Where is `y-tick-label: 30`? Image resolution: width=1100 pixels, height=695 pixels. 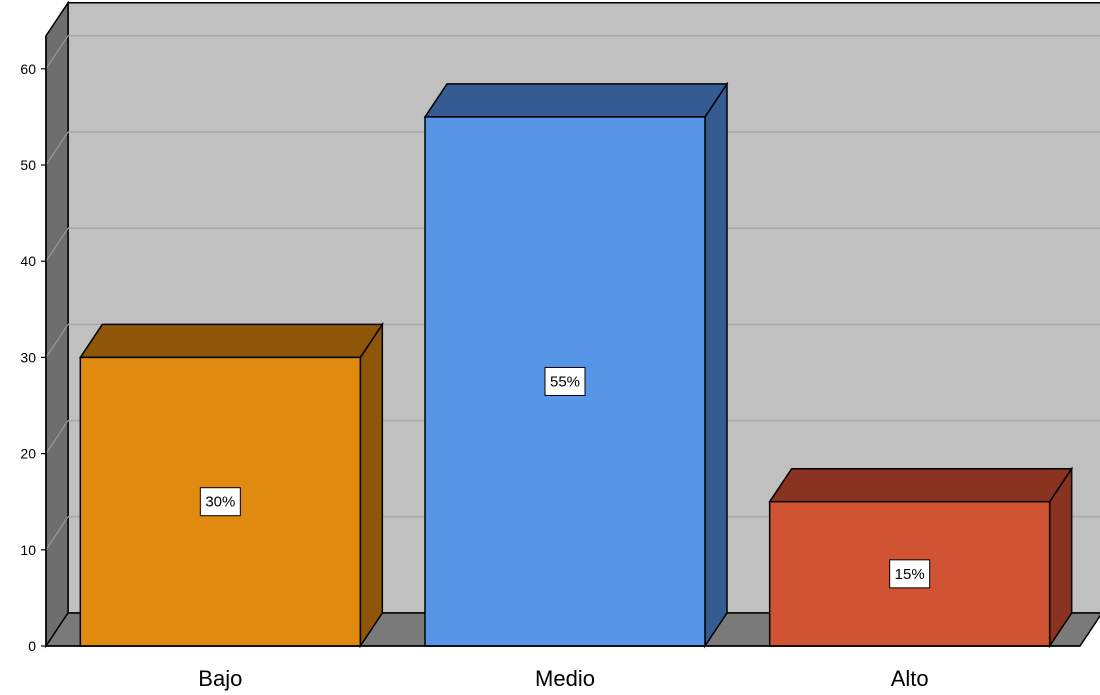
y-tick-label: 30 is located at coordinates (28, 357).